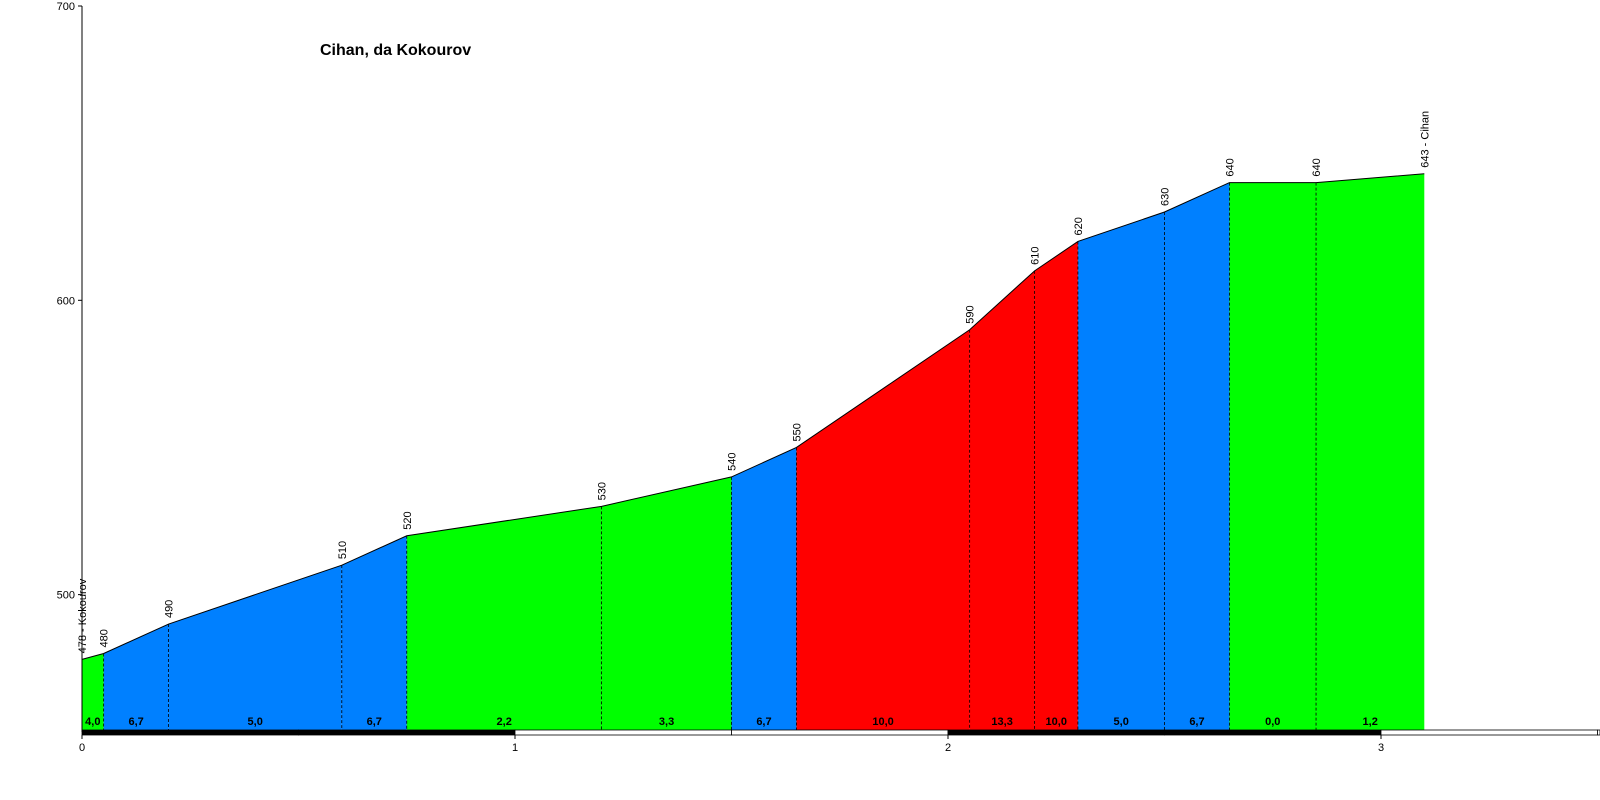 The width and height of the screenshot is (1600, 800). Describe the element at coordinates (66, 596) in the screenshot. I see `y-tick-label: 500` at that location.